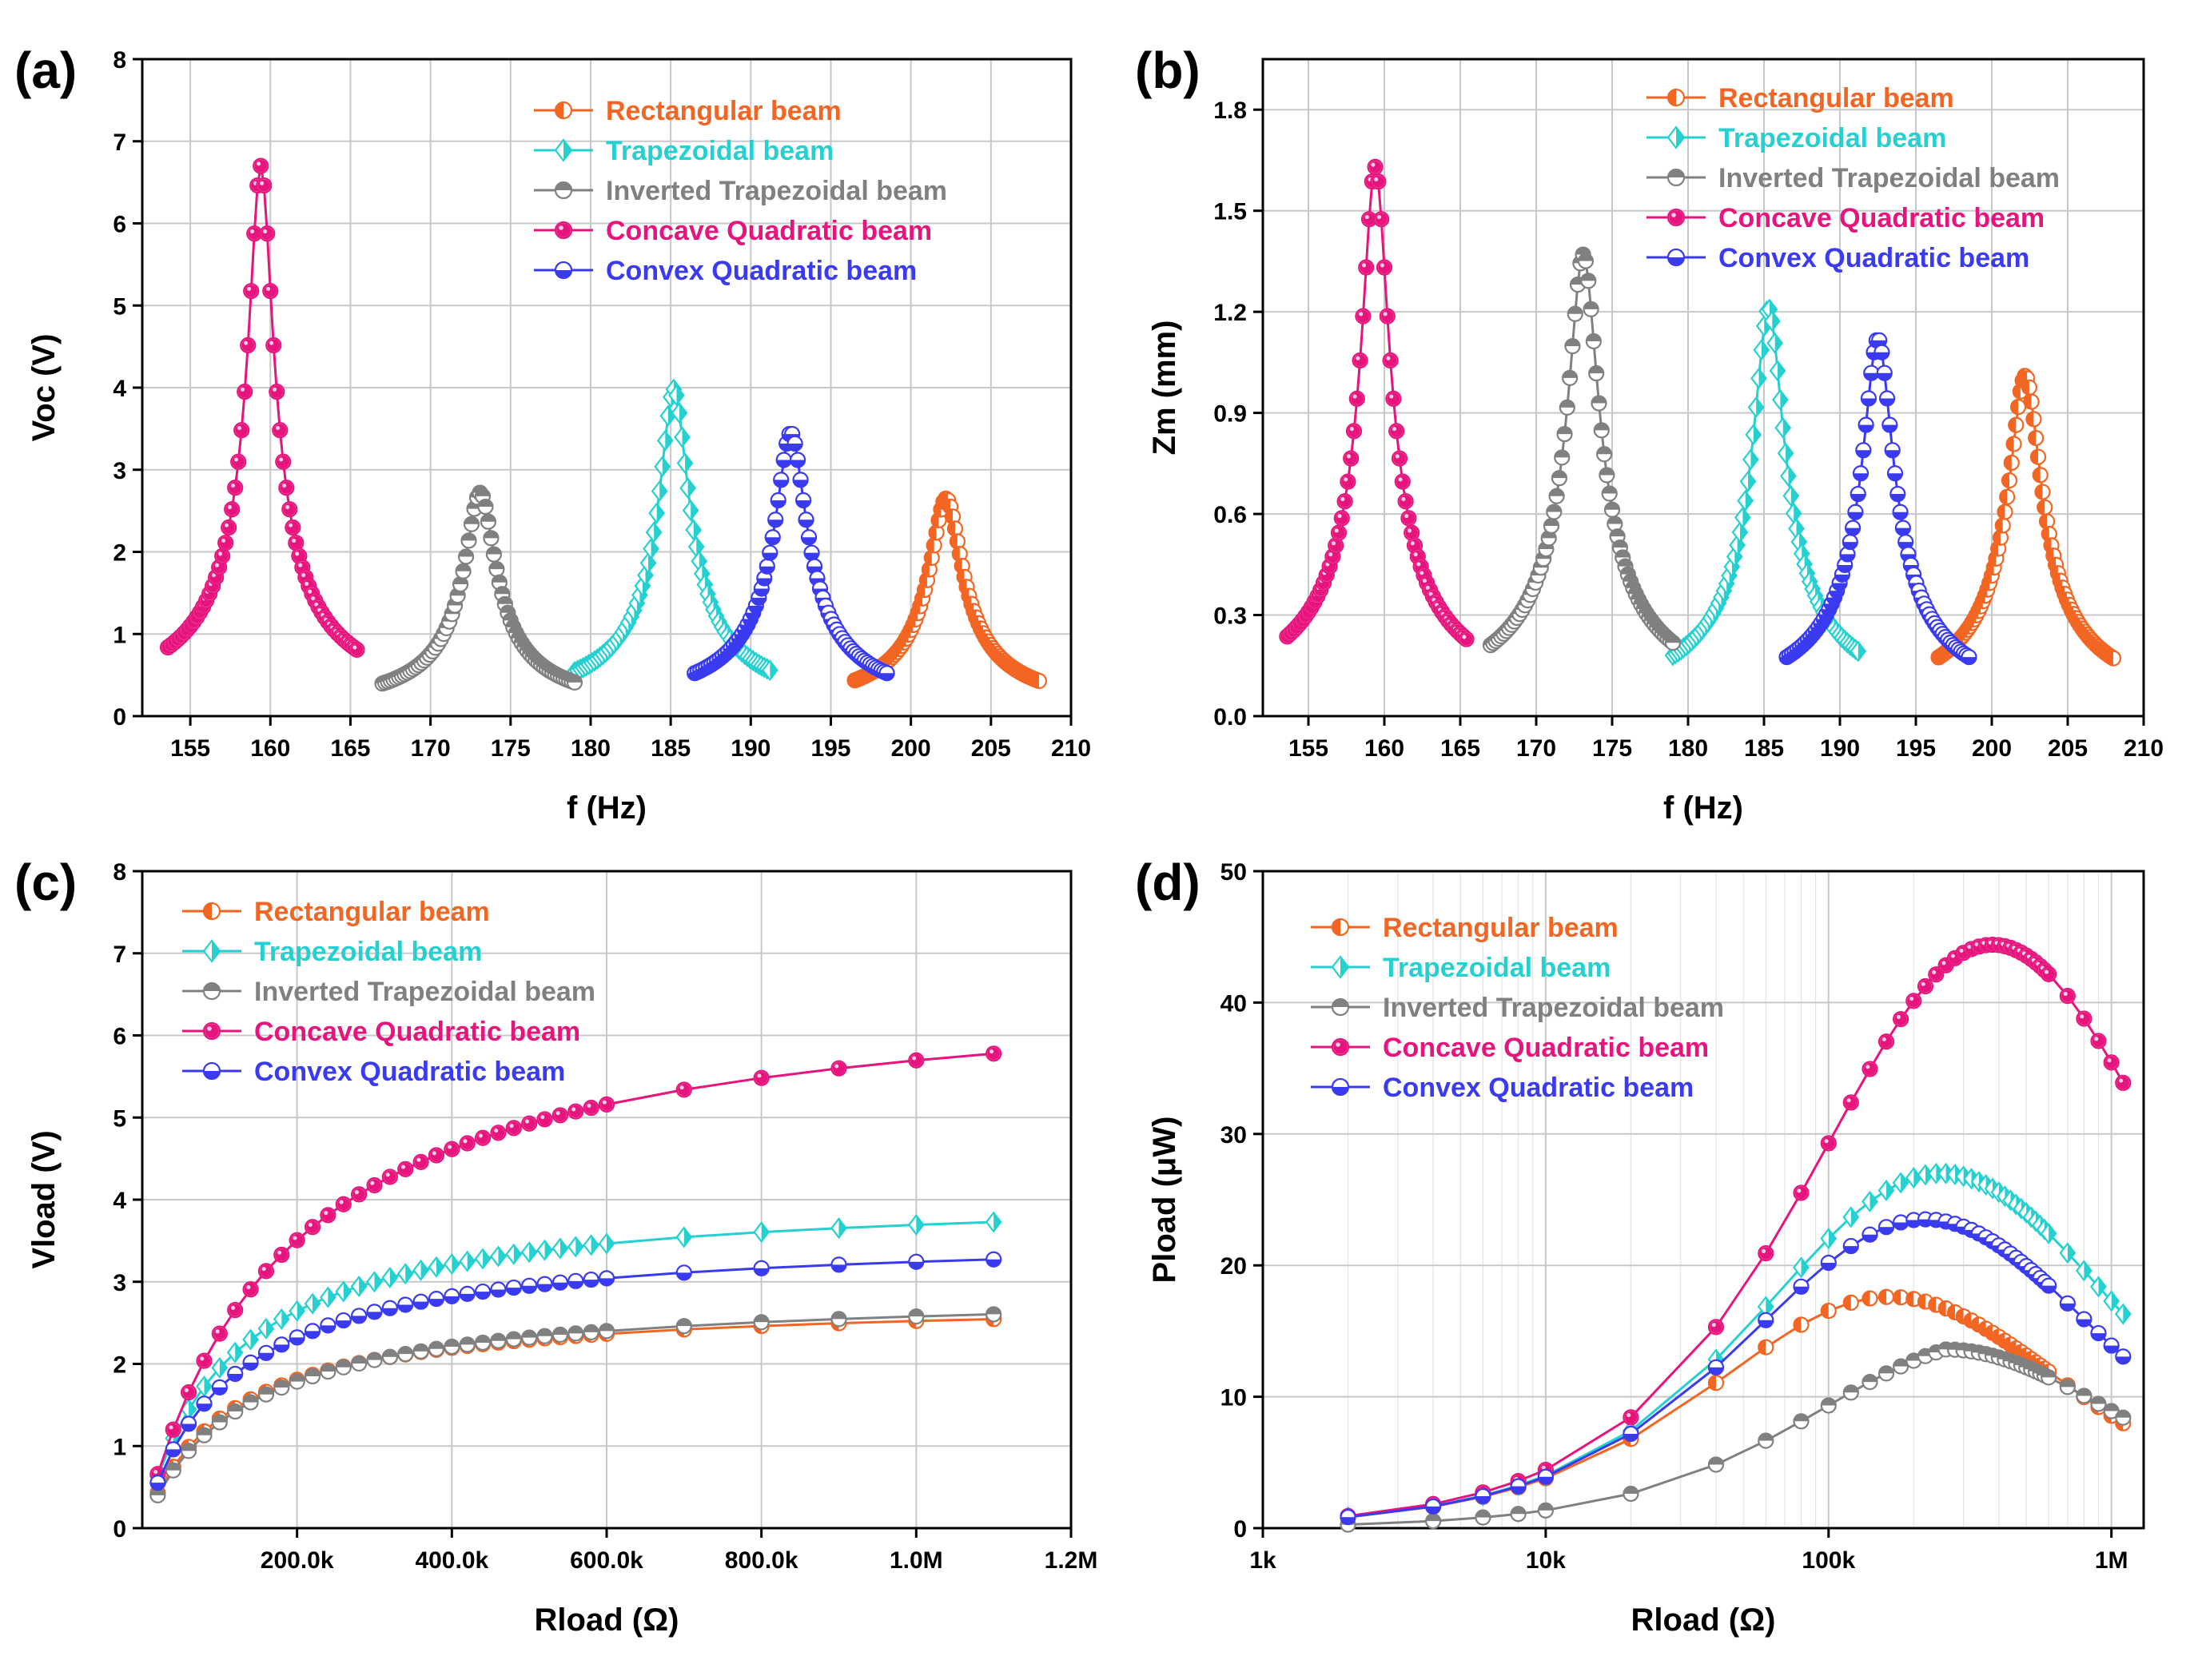 This screenshot has height=1680, width=2198. I want to click on series-convex-quadratic-beam, so click(1736, 1368).